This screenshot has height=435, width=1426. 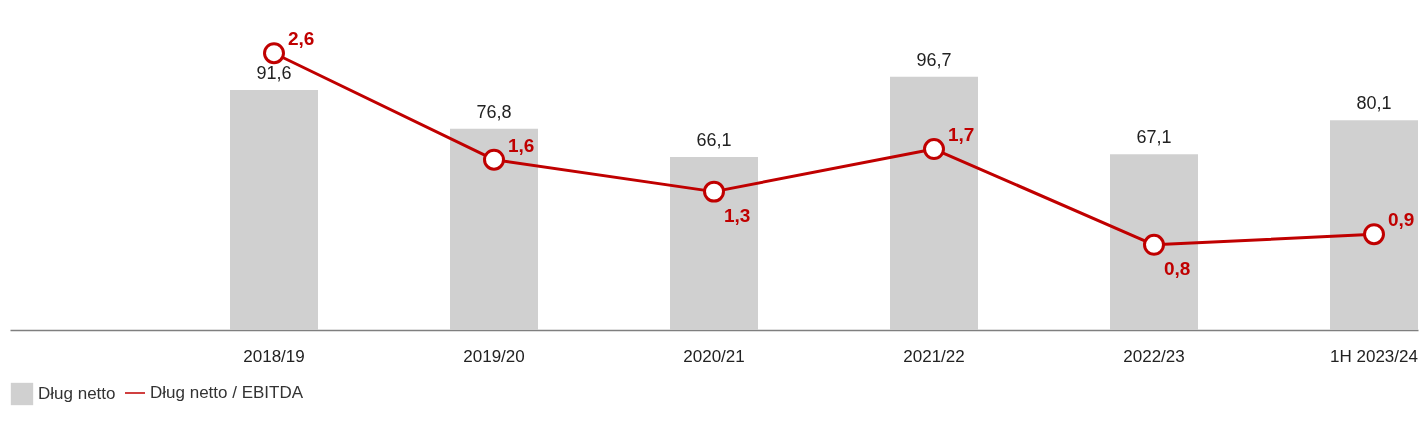 What do you see at coordinates (1401, 220) in the screenshot?
I see `data-label: 0,9` at bounding box center [1401, 220].